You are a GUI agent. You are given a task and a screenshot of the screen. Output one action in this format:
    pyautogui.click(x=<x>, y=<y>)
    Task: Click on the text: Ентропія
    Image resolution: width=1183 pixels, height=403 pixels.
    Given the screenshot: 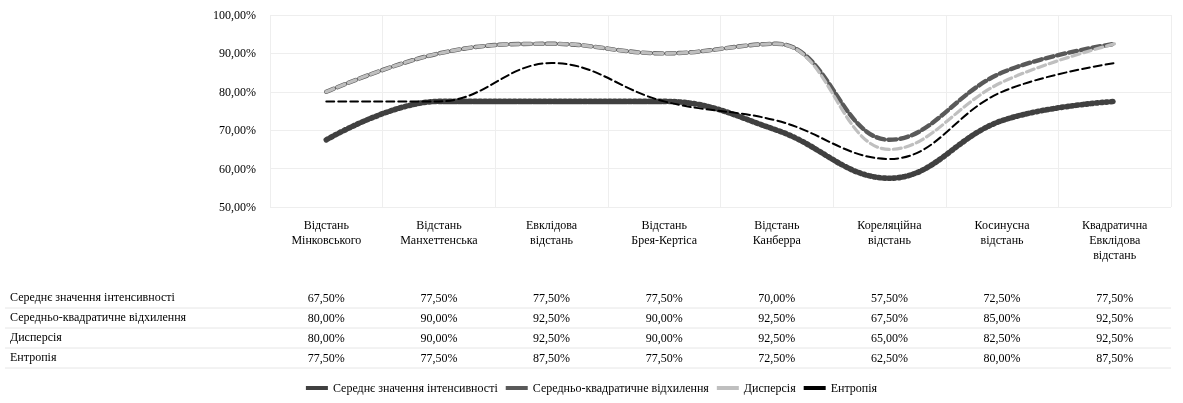 What is the action you would take?
    pyautogui.click(x=33, y=357)
    